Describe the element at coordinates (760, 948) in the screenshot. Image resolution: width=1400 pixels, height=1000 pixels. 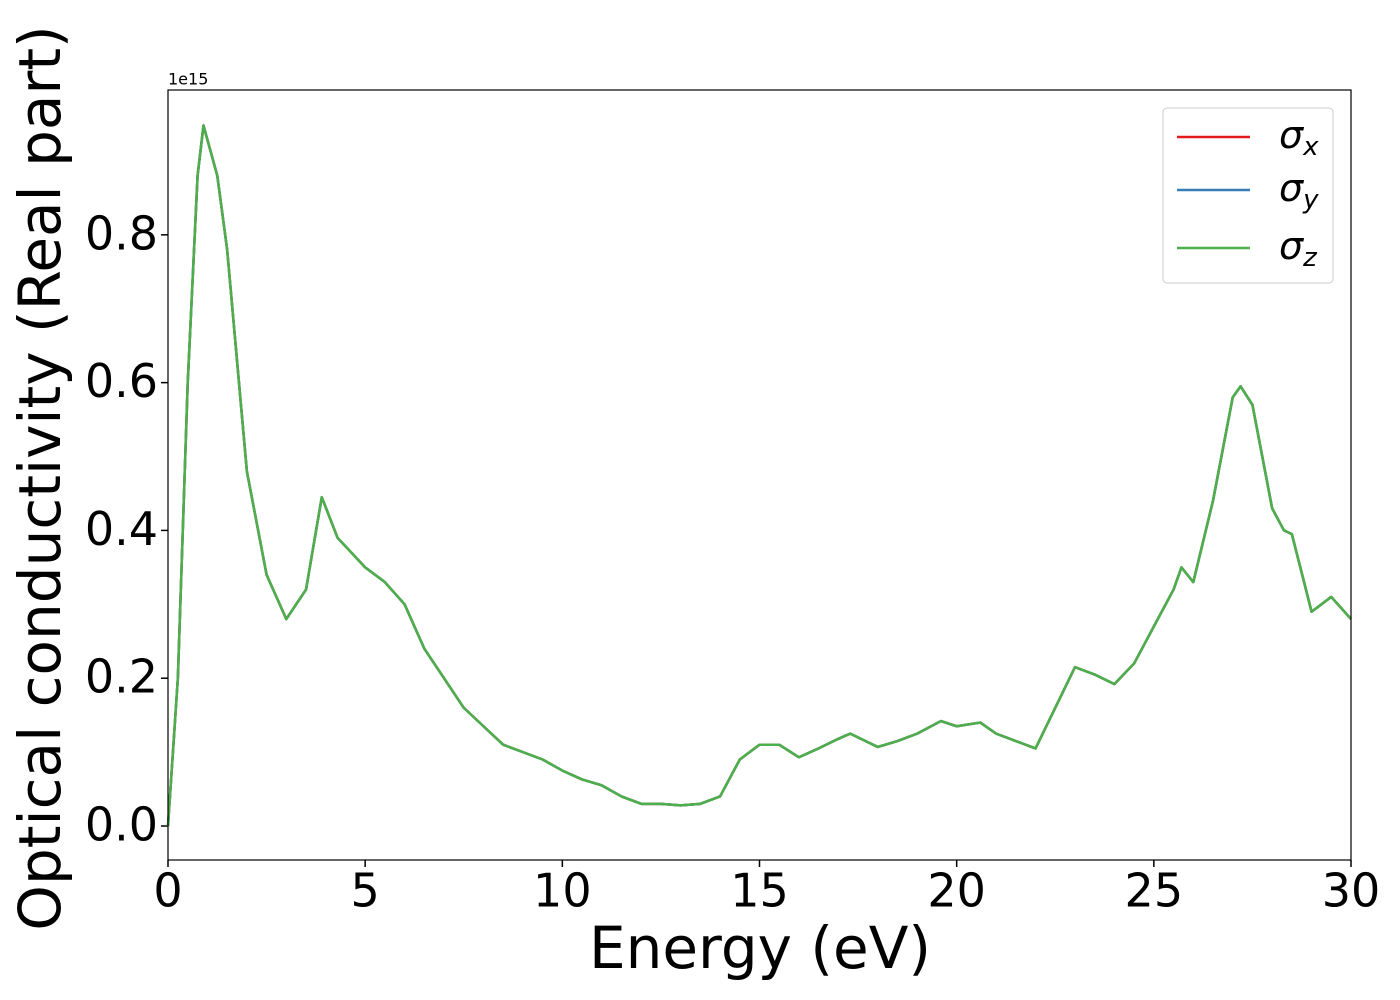
I see `x-axis-label: Energy (eV)` at that location.